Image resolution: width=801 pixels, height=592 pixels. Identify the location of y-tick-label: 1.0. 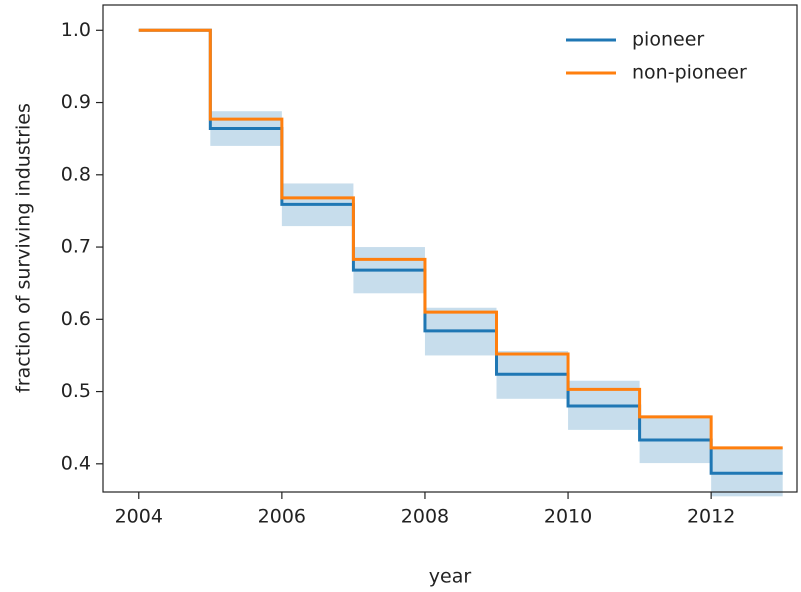
(76, 30).